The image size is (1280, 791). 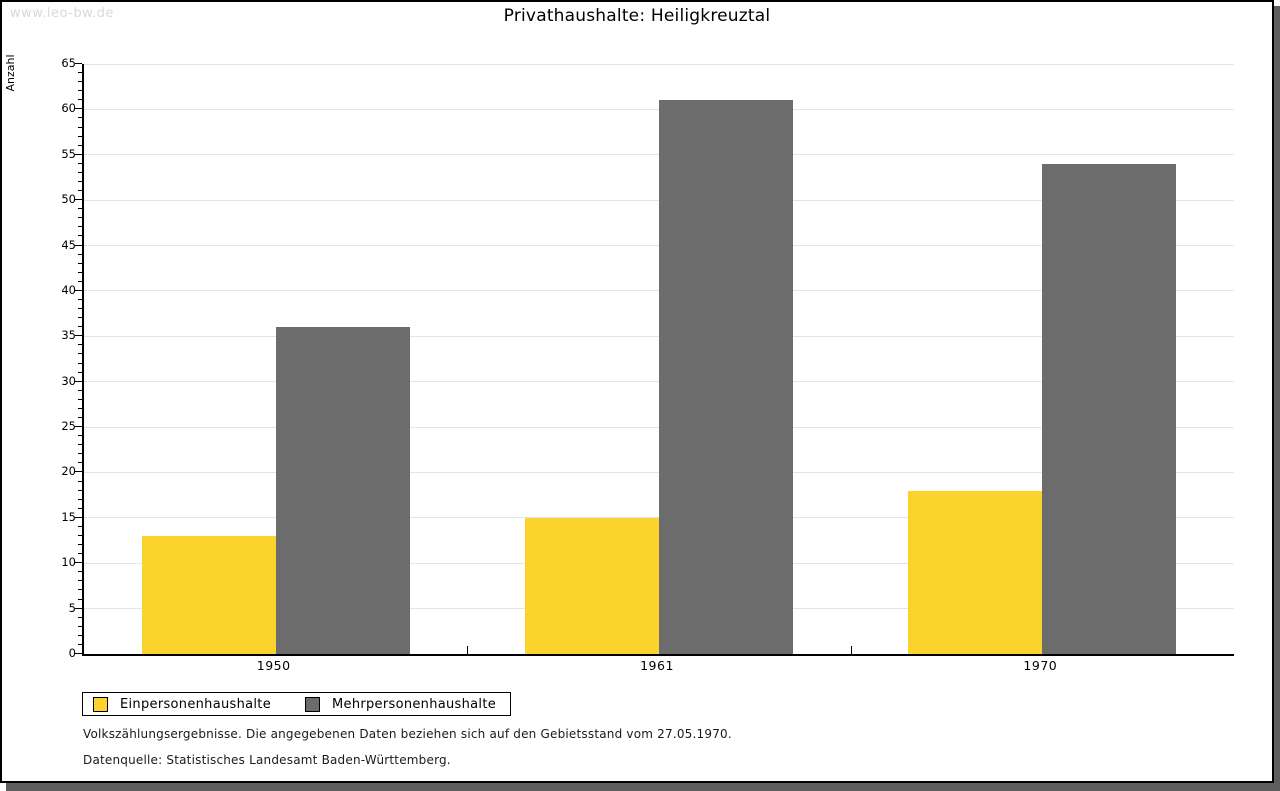 What do you see at coordinates (657, 665) in the screenshot?
I see `x-tick-label-1961: 1961` at bounding box center [657, 665].